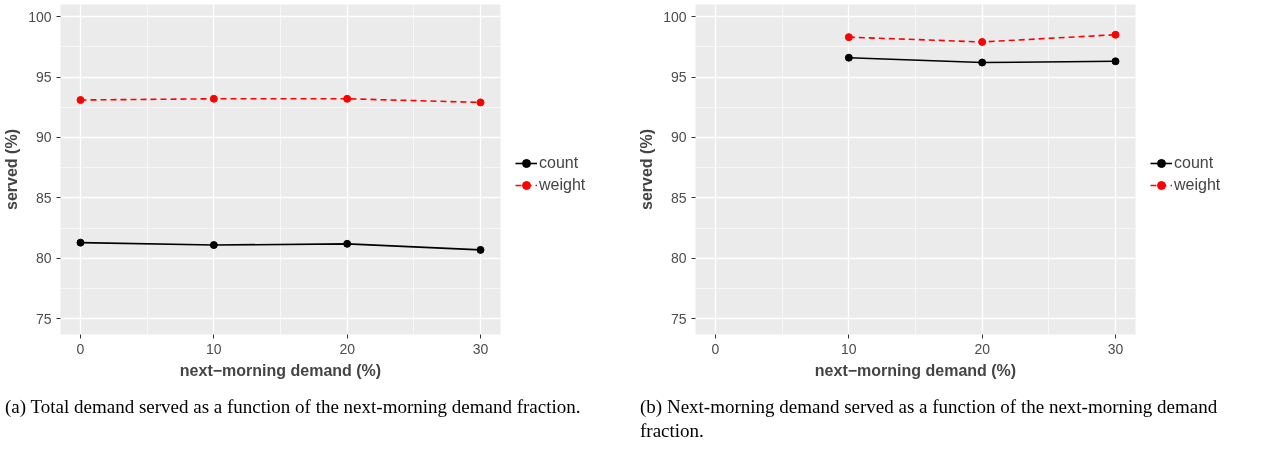 The height and width of the screenshot is (469, 1266). I want to click on text: (b) Next-morning demand served as a function of the next-morning demand fraction., so click(929, 419).